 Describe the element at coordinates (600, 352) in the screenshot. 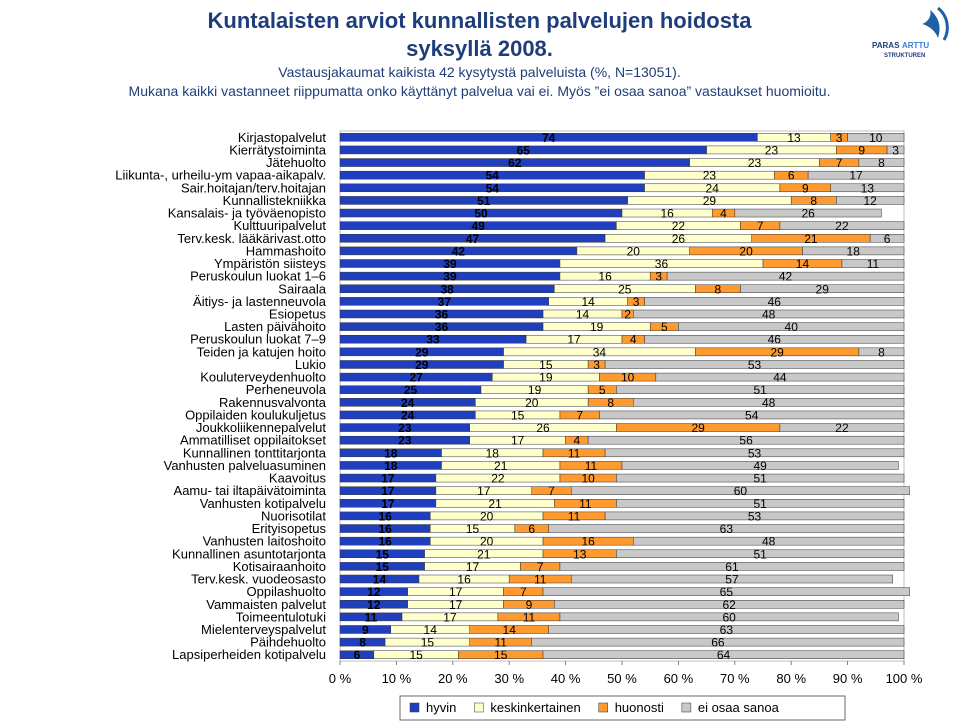

I see `data-label: 34` at that location.